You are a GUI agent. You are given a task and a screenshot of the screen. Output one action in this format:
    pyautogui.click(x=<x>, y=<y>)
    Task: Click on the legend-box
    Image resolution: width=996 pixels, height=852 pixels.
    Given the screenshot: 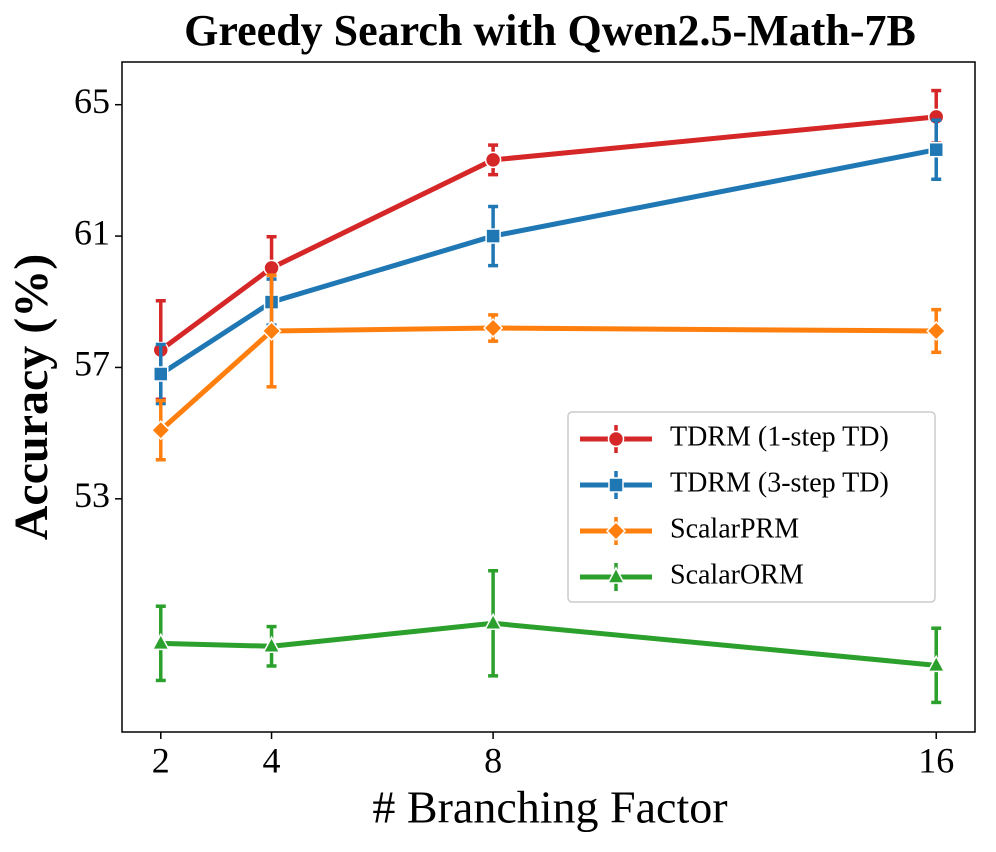 What is the action you would take?
    pyautogui.click(x=751, y=507)
    